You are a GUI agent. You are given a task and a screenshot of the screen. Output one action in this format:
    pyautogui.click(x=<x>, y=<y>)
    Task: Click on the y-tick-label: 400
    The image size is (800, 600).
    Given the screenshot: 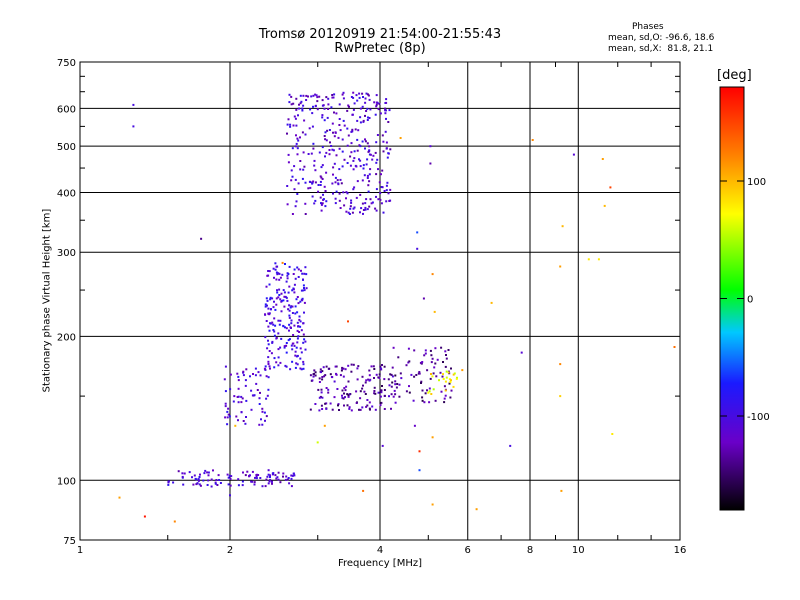 What is the action you would take?
    pyautogui.click(x=66, y=193)
    